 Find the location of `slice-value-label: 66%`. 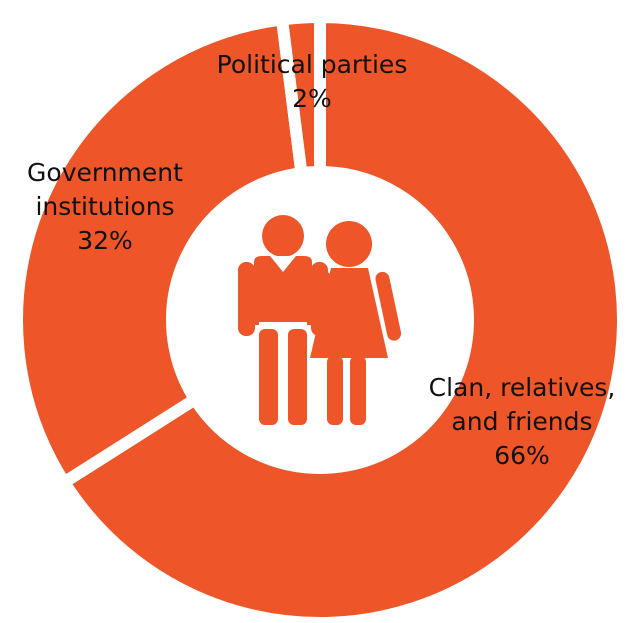

slice-value-label: 66% is located at coordinates (522, 455).